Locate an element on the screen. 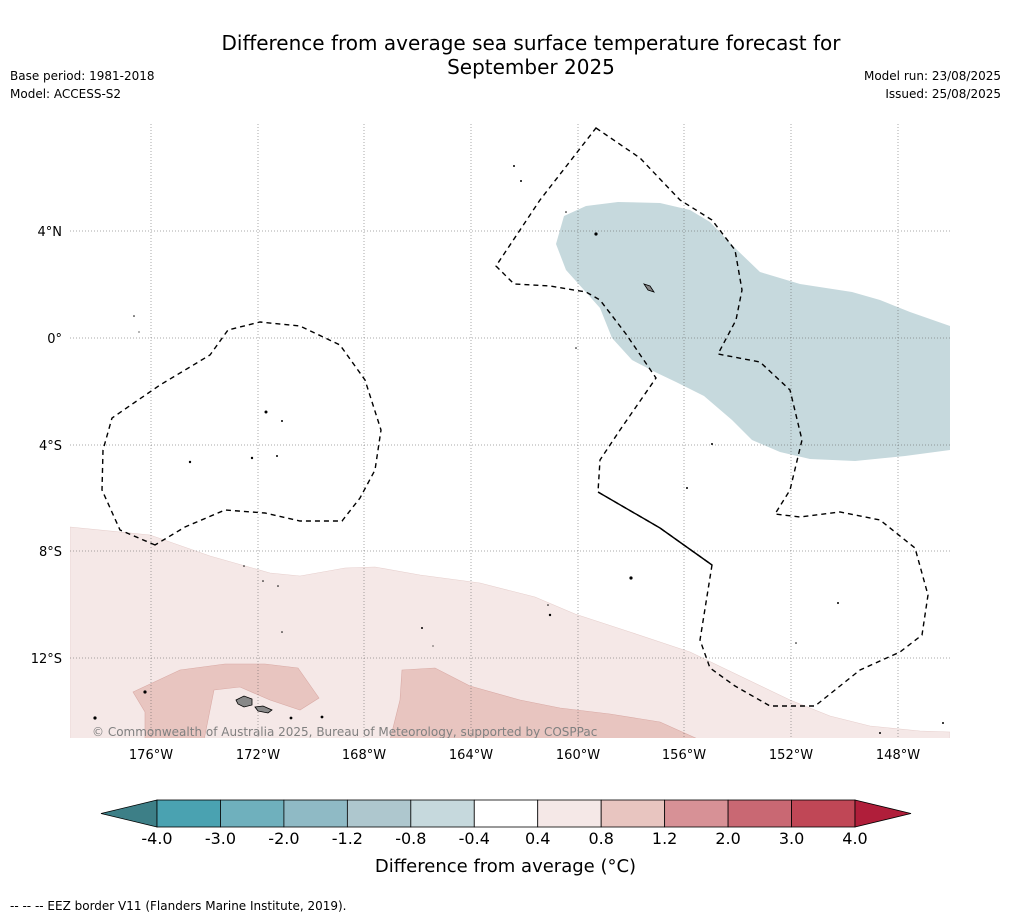  colorbar-title: Difference from average (°C) is located at coordinates (505, 866).